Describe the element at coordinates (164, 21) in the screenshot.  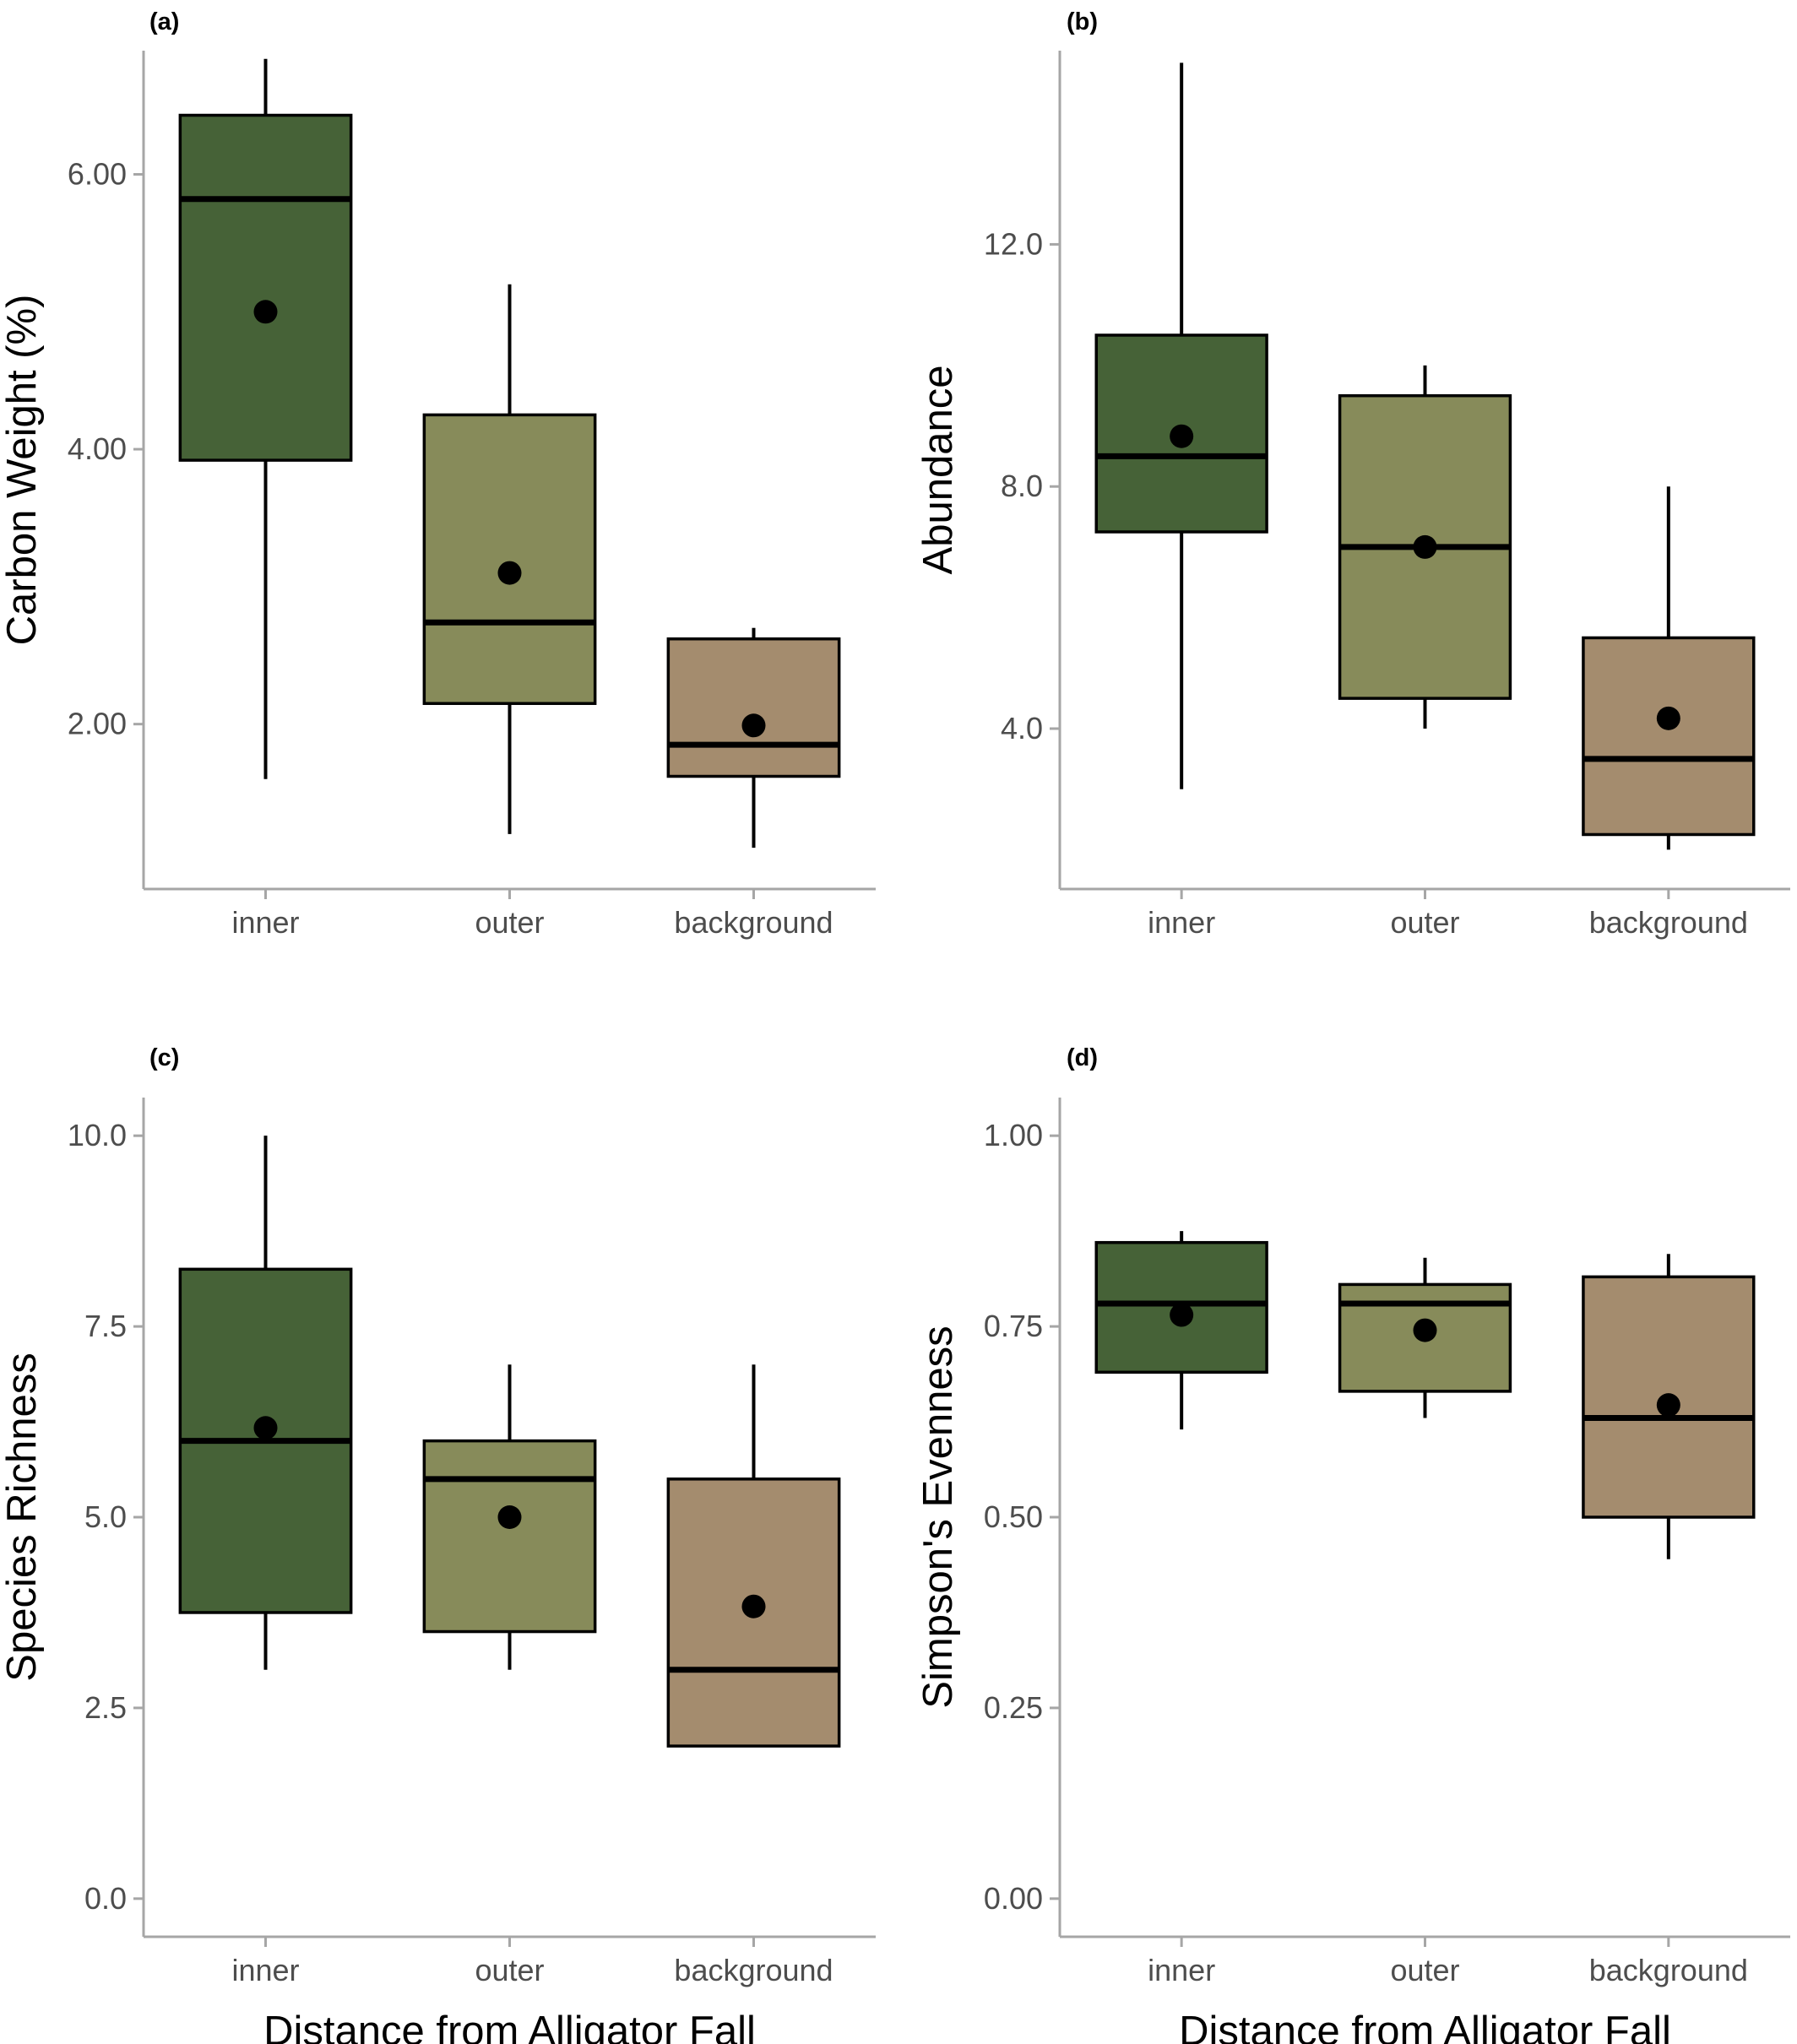
I see `panel-tag: (a)` at that location.